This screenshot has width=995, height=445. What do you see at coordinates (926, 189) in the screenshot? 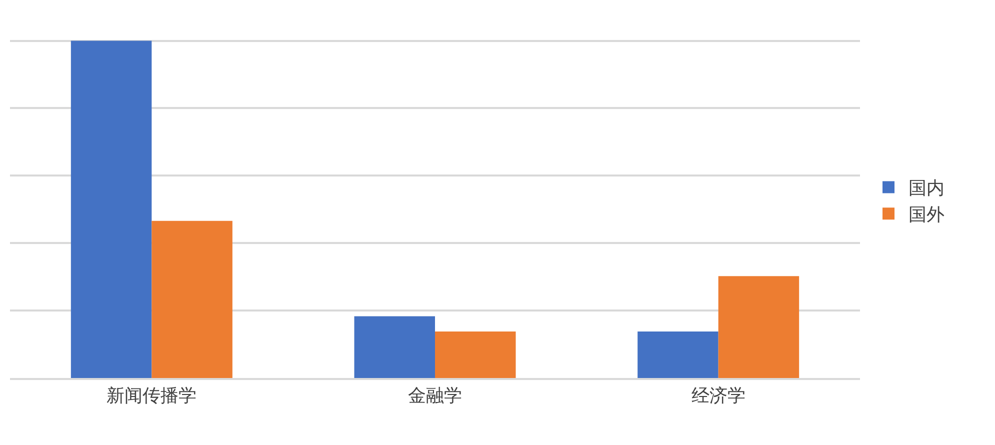
I see `legend-label: 国内` at bounding box center [926, 189].